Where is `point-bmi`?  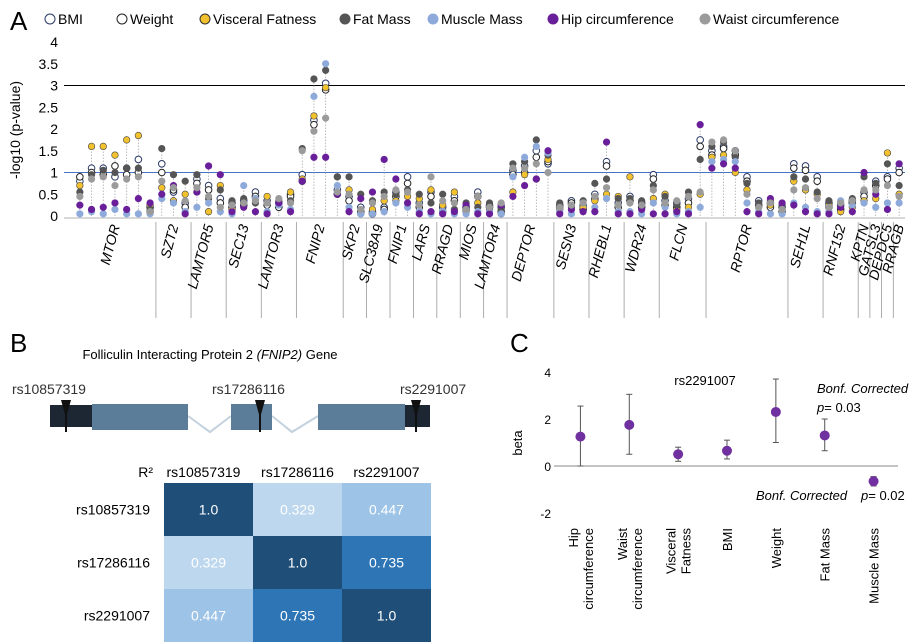
point-bmi is located at coordinates (161, 164).